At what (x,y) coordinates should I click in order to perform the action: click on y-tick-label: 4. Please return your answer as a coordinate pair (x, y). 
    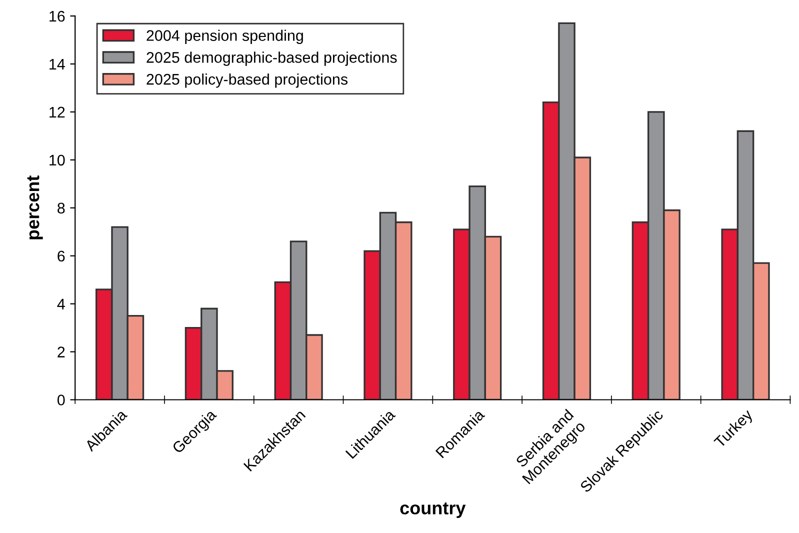
    Looking at the image, I should click on (61, 304).